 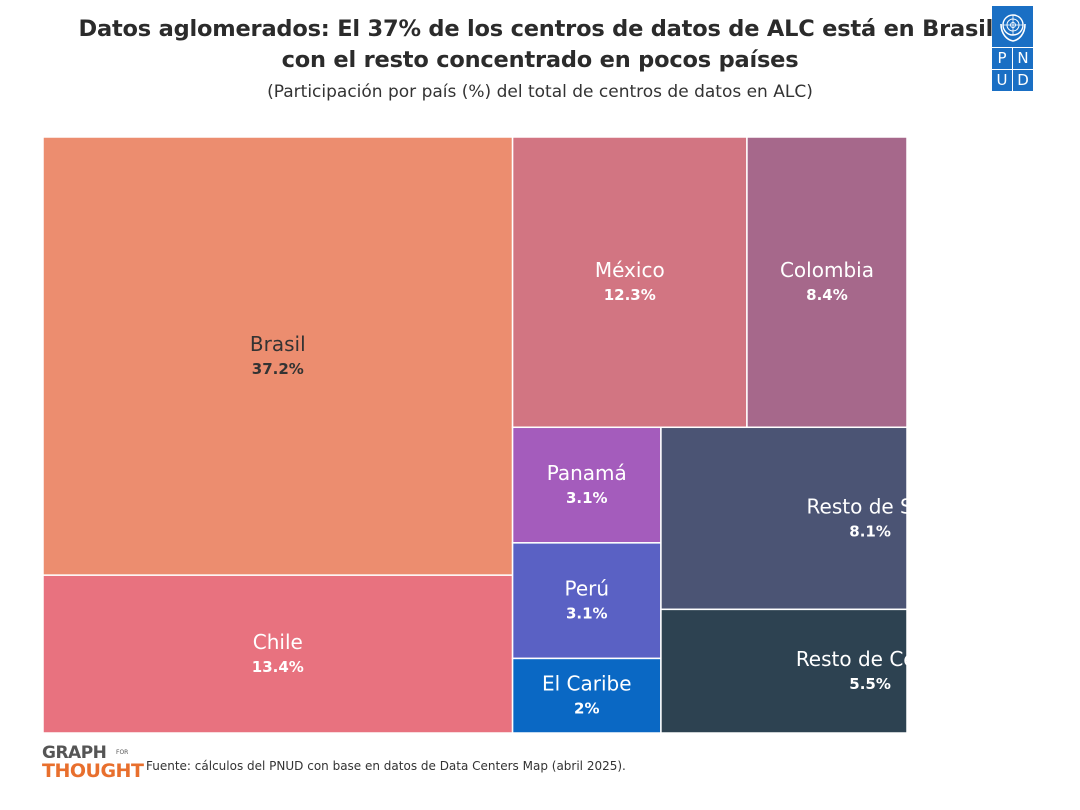 I want to click on tile-resto-de-centr: Resto de Centr 5.5%, so click(x=802, y=670).